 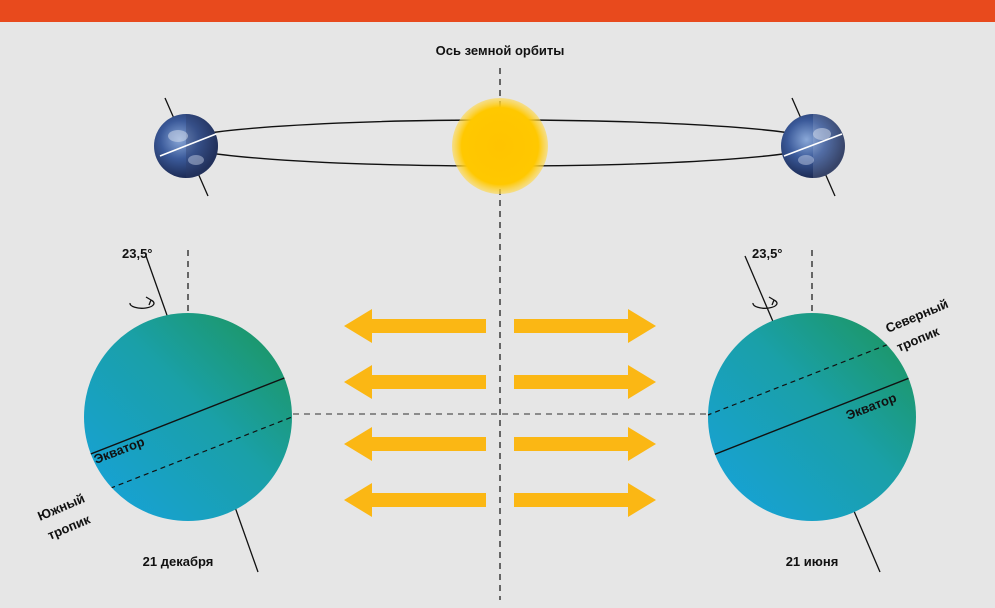 I want to click on sunlight-arrows, so click(x=500, y=413).